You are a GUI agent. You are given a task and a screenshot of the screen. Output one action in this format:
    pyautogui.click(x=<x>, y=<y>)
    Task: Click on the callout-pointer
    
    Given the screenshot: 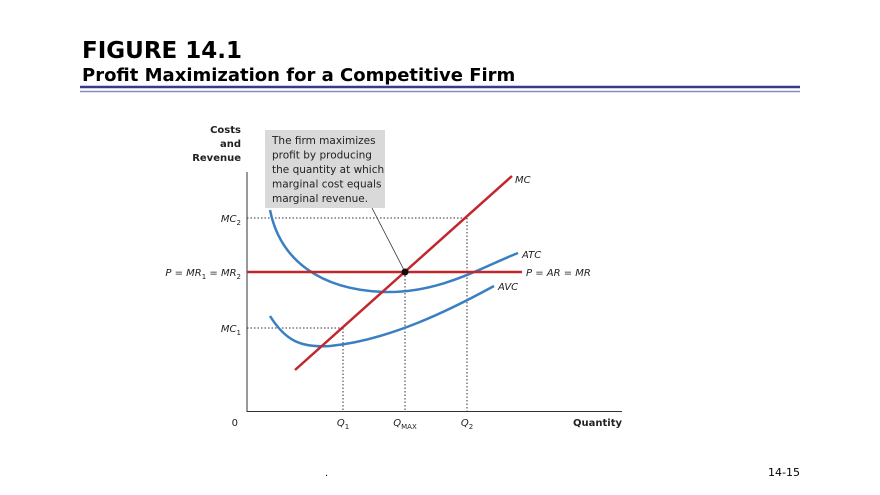 What is the action you would take?
    pyautogui.click(x=388, y=239)
    